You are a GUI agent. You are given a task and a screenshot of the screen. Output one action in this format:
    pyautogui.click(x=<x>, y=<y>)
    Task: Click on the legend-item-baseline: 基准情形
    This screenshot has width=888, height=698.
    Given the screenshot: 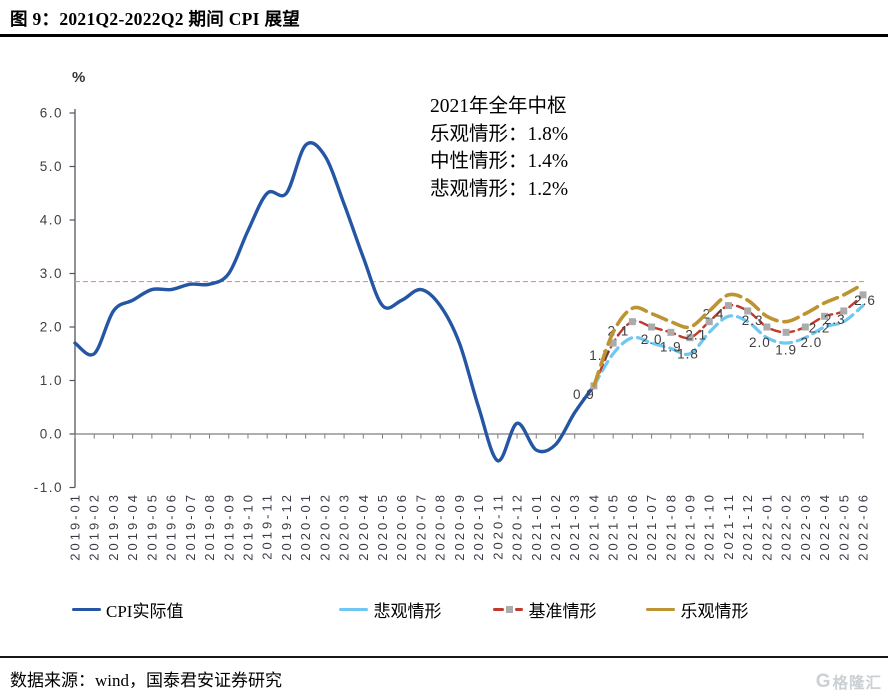 What is the action you would take?
    pyautogui.click(x=544, y=609)
    